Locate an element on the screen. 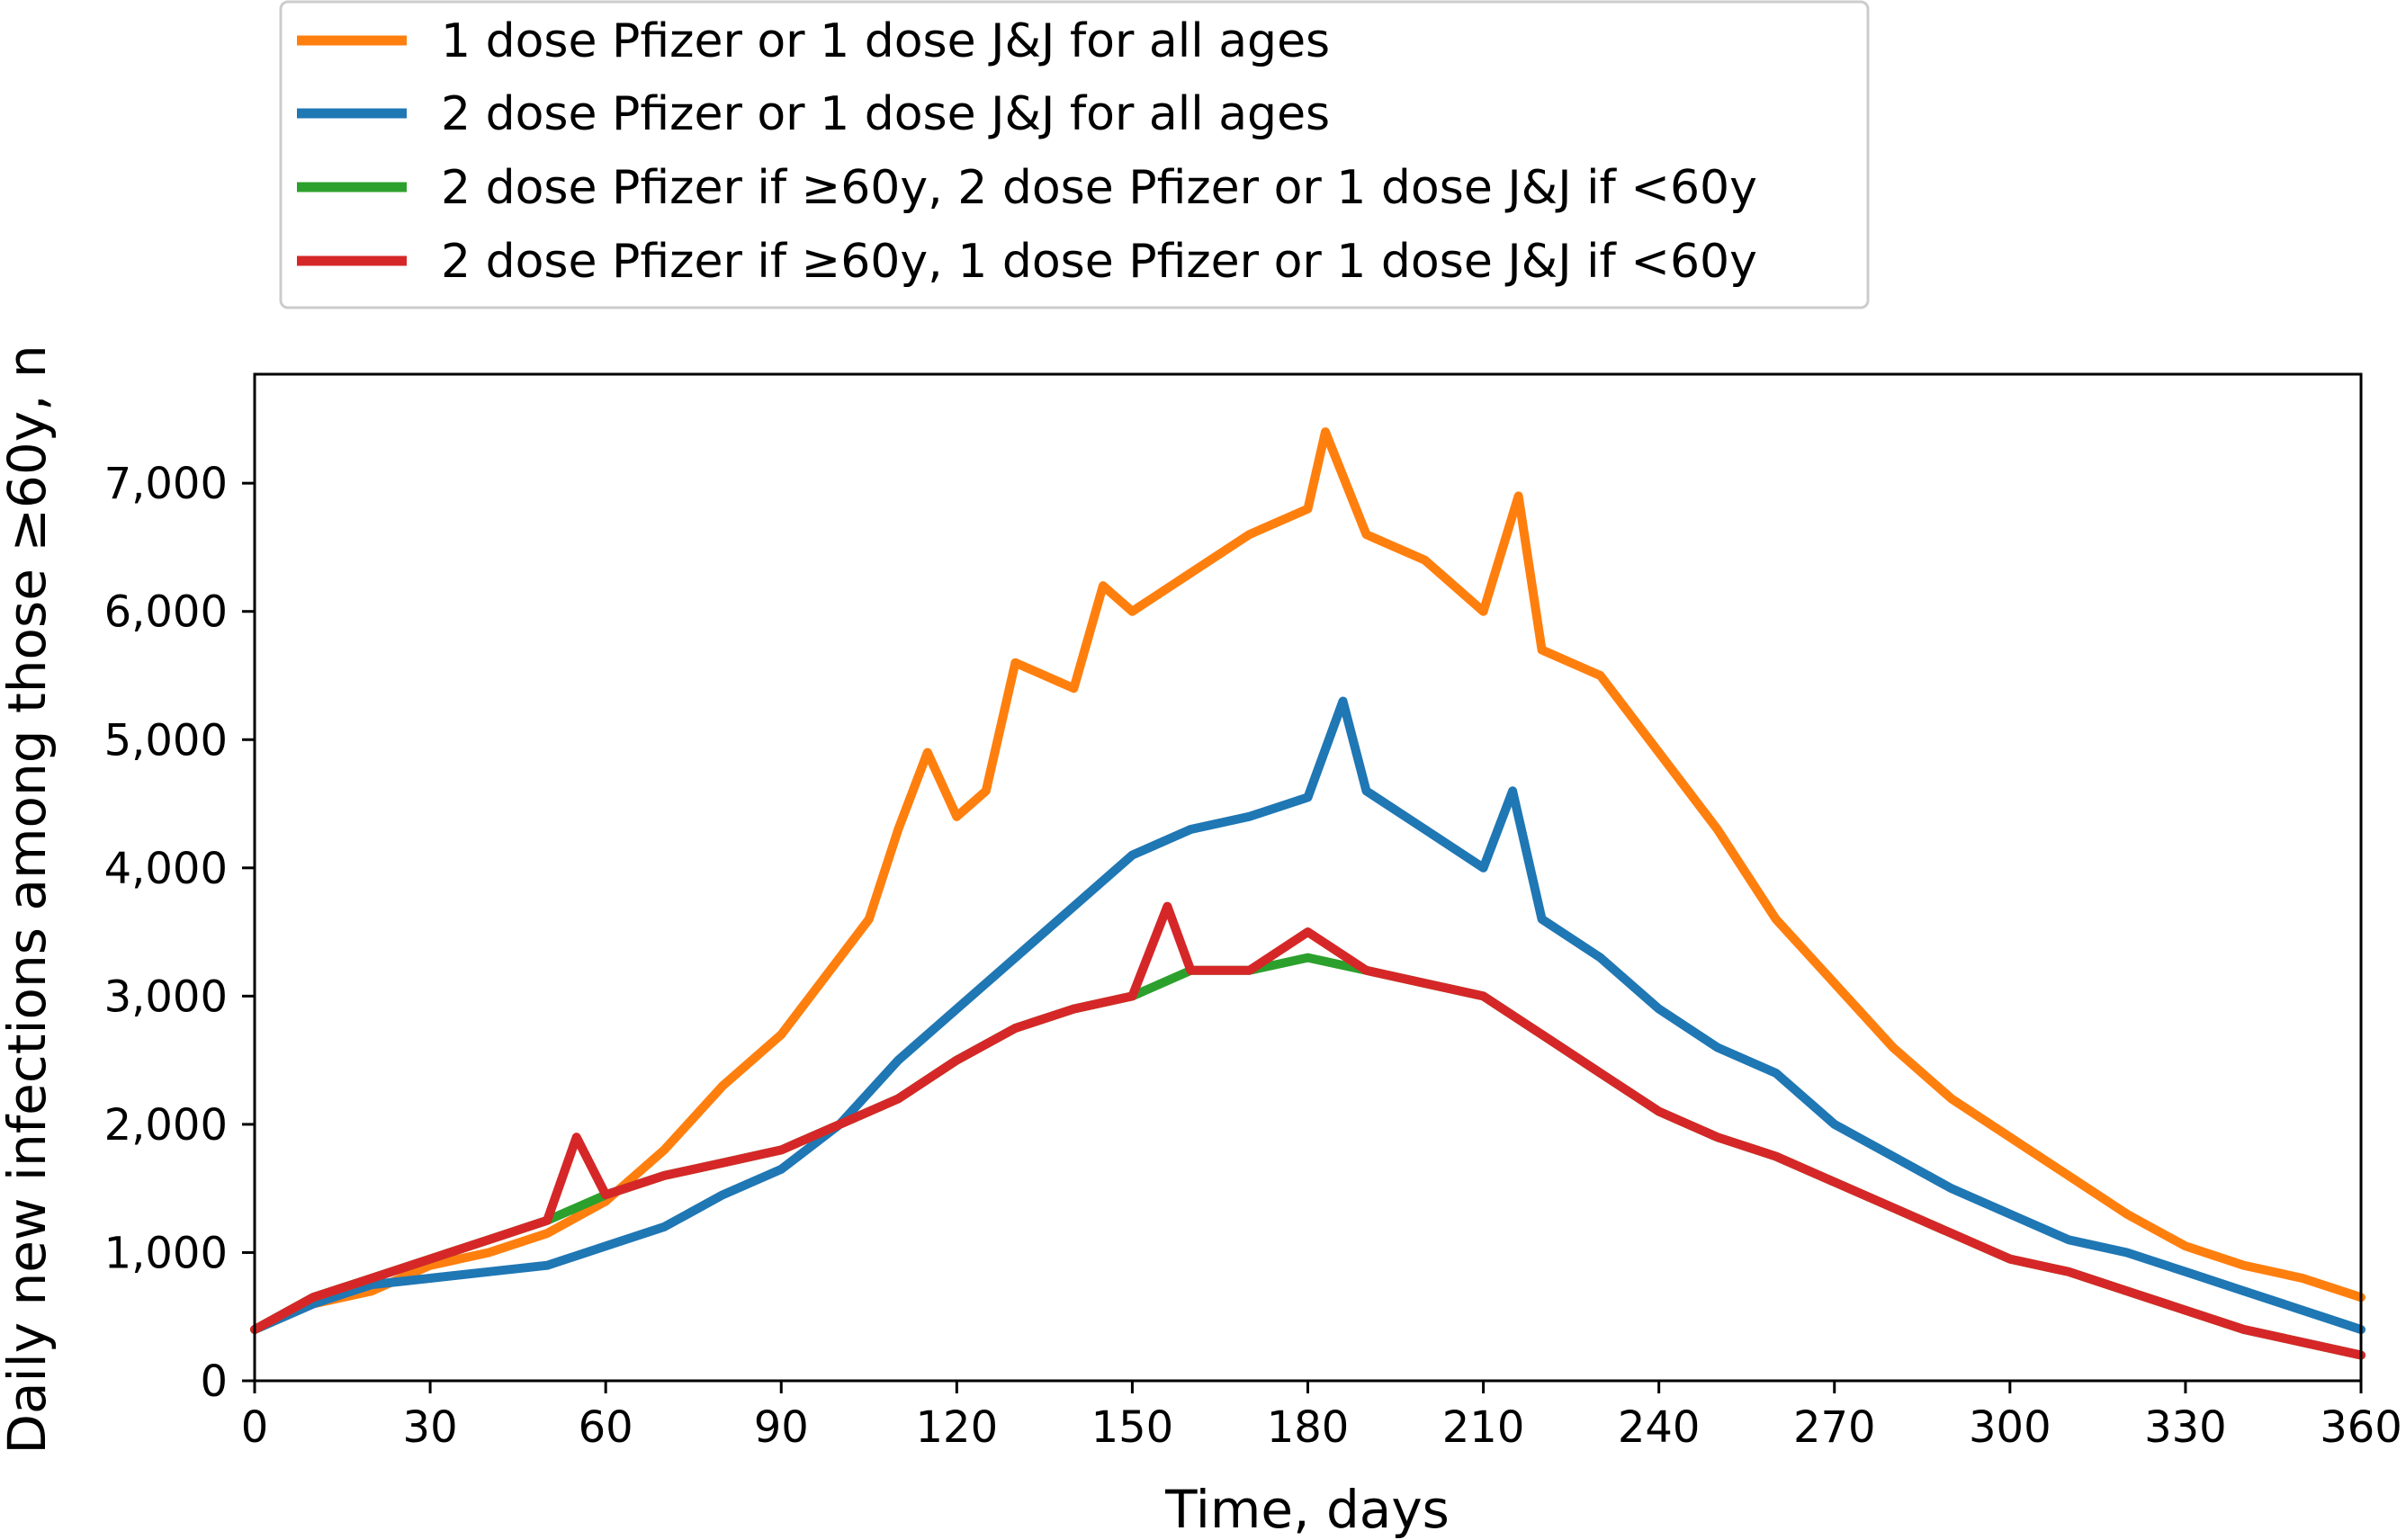  y-tick-label: 5,000 is located at coordinates (166, 740).